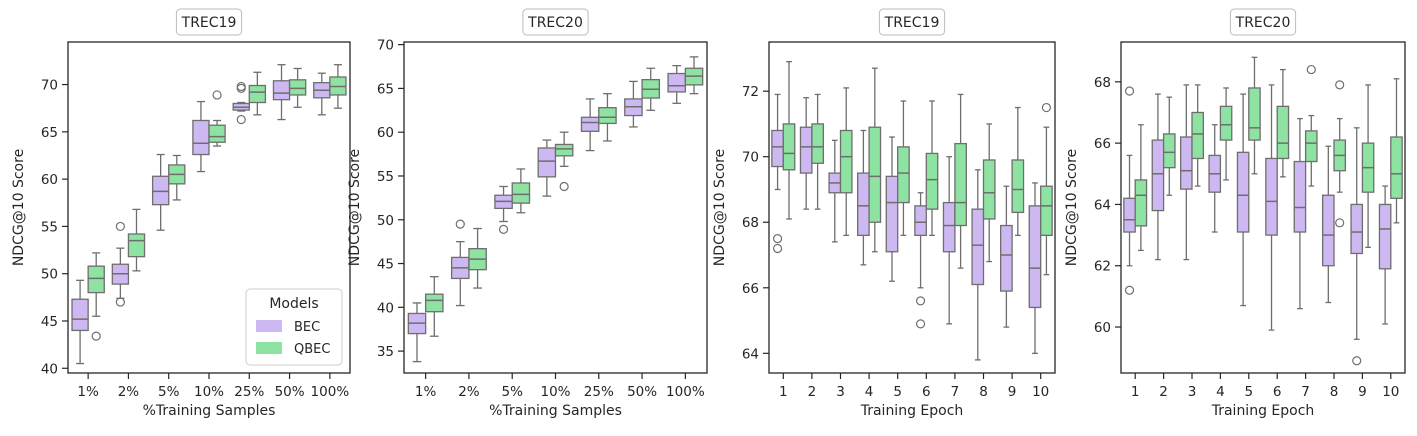  What do you see at coordinates (1362, 392) in the screenshot?
I see `x-tick-label: 9` at bounding box center [1362, 392].